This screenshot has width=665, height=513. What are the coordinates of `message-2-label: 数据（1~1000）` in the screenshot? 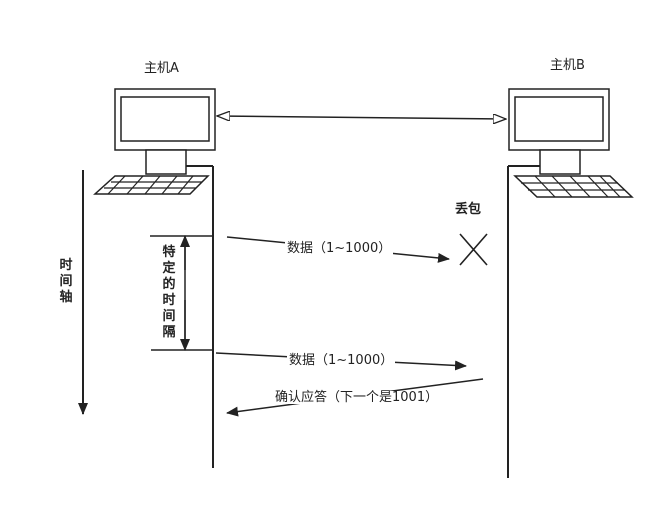 It's located at (341, 360).